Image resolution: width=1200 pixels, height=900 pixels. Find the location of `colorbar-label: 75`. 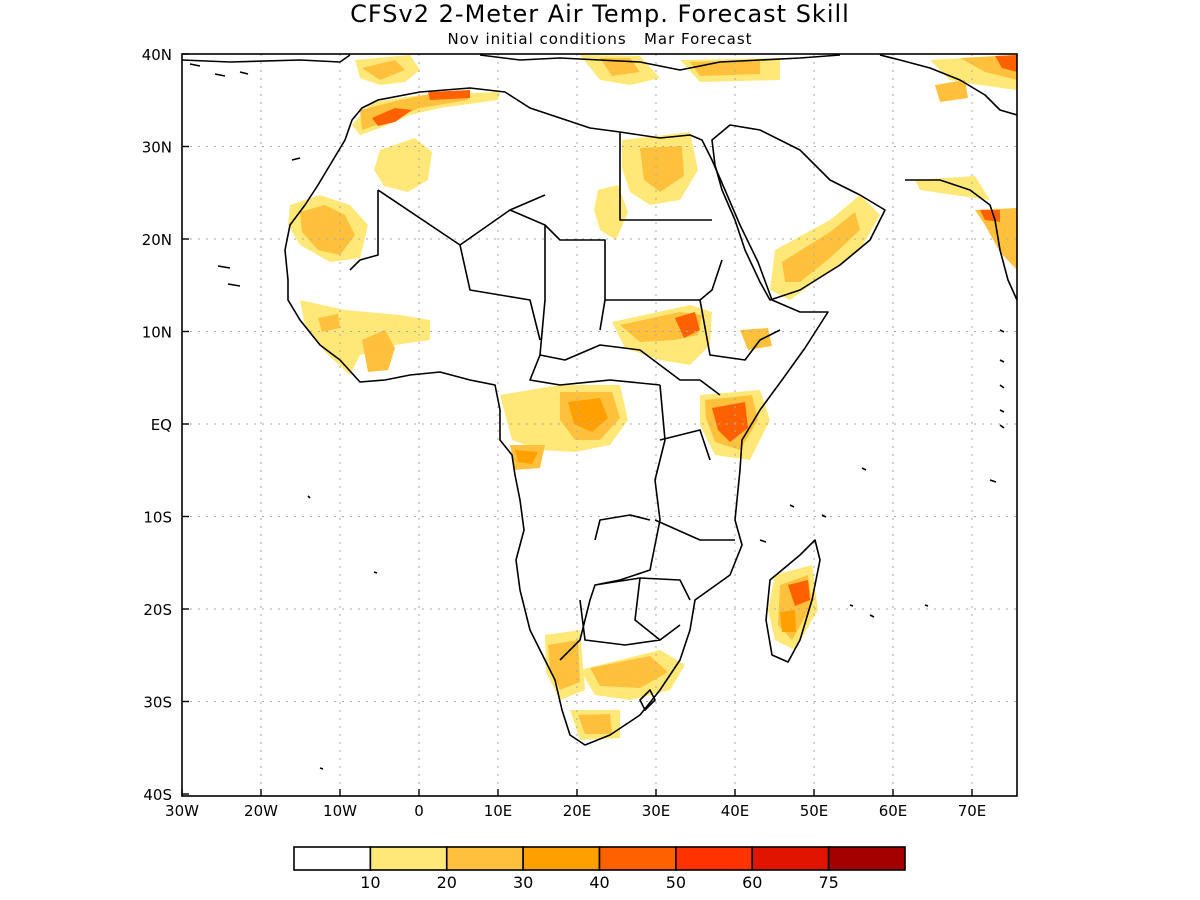

colorbar-label: 75 is located at coordinates (828, 882).